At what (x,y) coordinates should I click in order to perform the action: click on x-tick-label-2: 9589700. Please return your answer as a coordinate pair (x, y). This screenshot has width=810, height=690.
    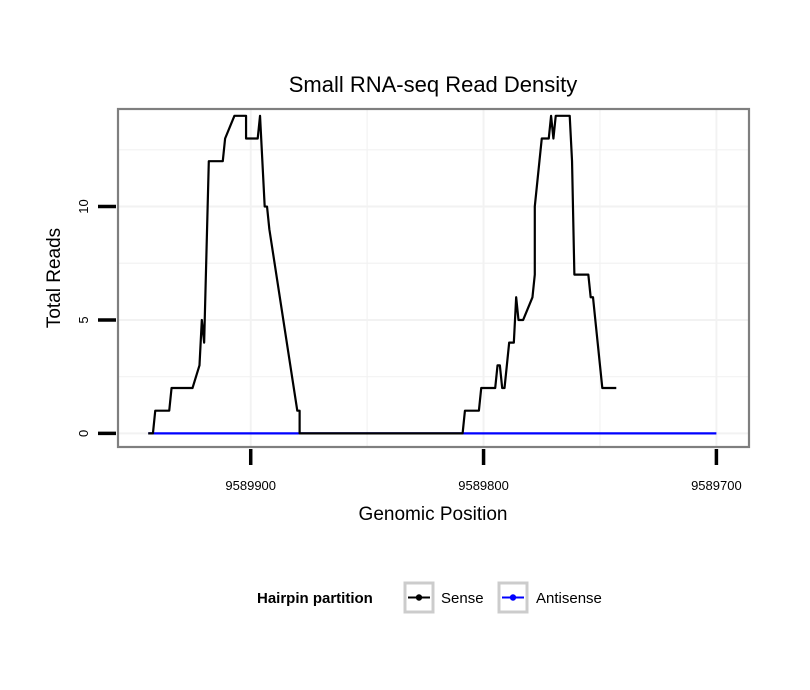
    Looking at the image, I should click on (716, 485).